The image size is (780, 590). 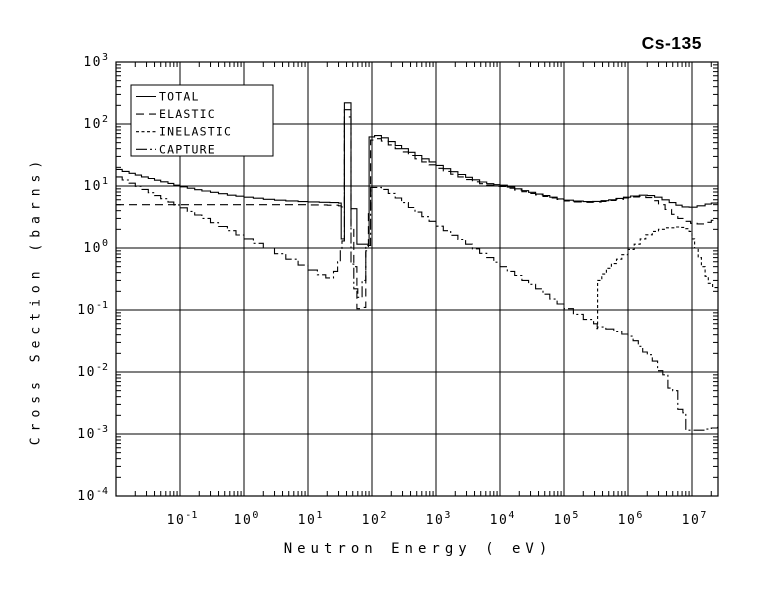 What do you see at coordinates (566, 519) in the screenshot?
I see `x-tick-label: 105` at bounding box center [566, 519].